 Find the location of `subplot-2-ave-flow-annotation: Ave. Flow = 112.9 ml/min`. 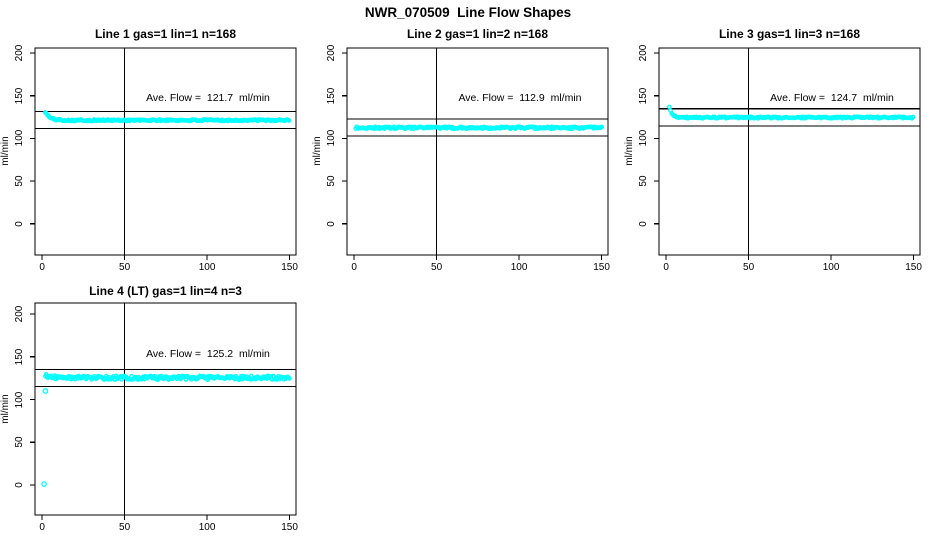

subplot-2-ave-flow-annotation: Ave. Flow = 112.9 ml/min is located at coordinates (520, 98).